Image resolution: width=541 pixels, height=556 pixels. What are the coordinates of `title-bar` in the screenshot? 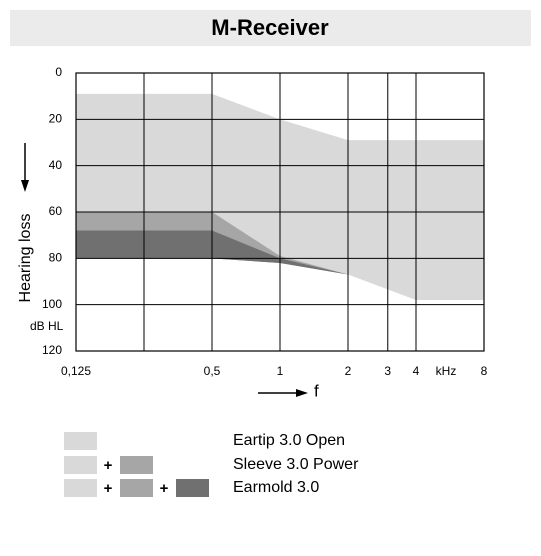 It's located at (270, 28).